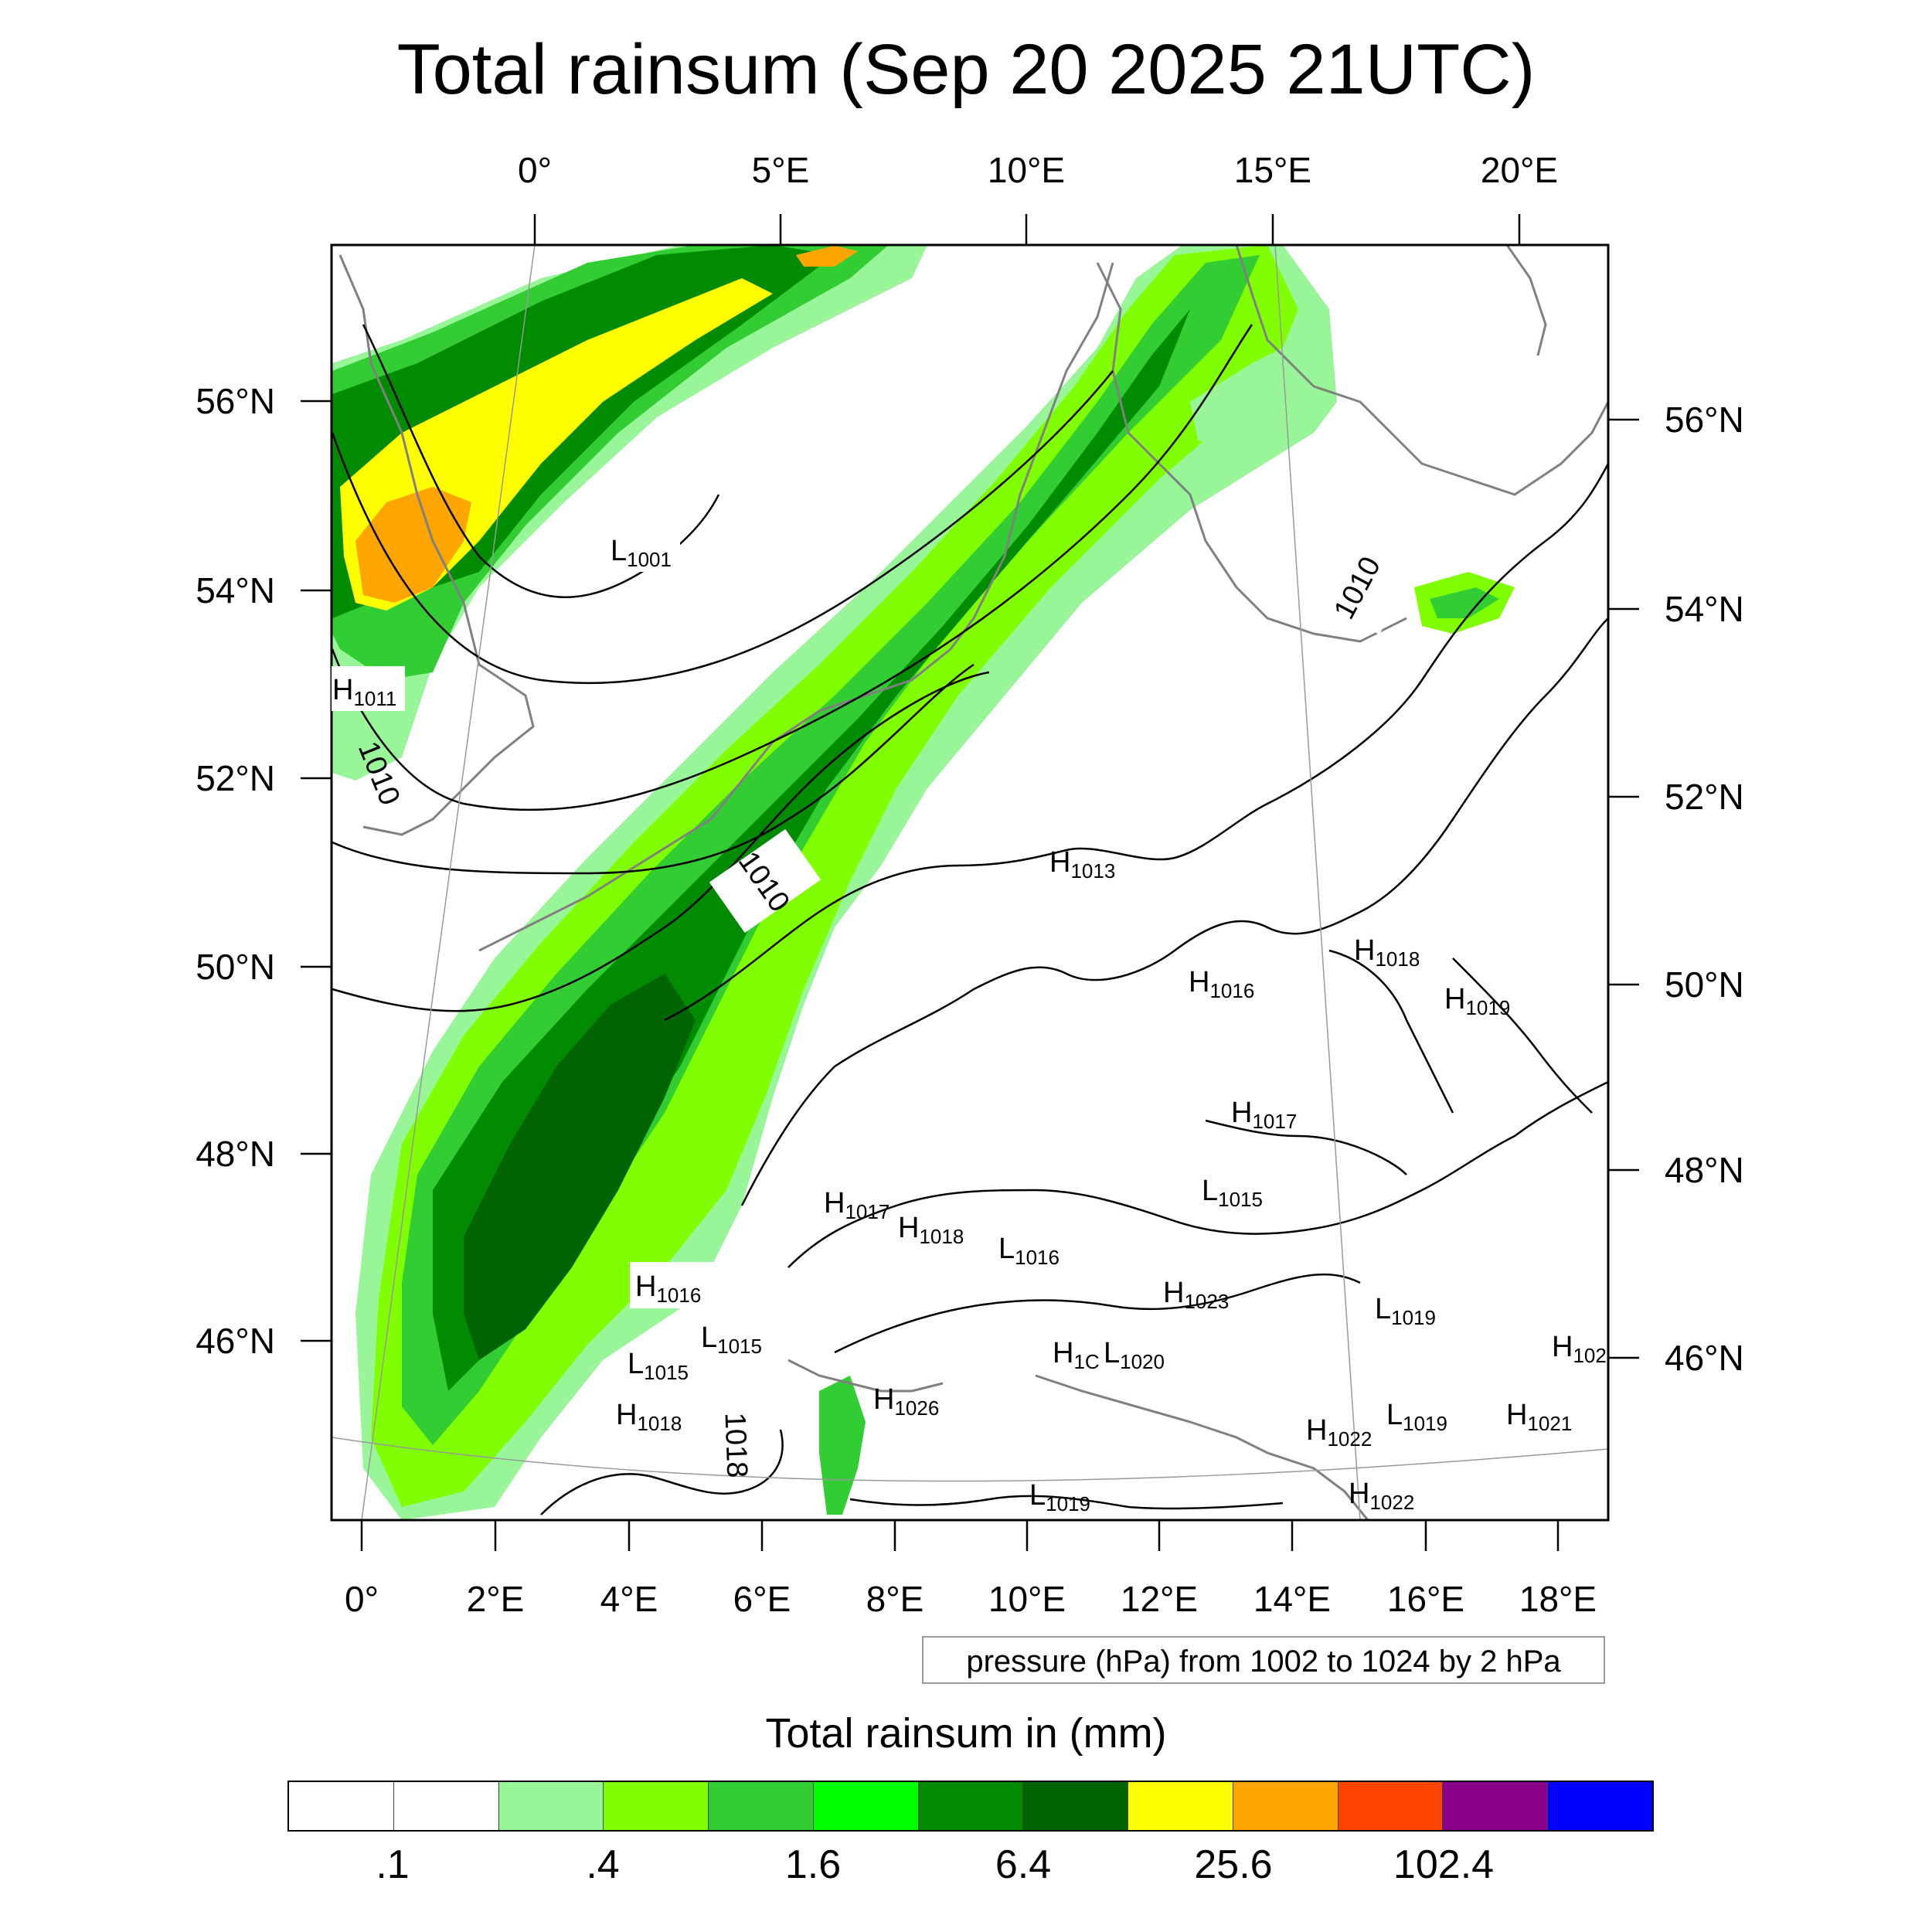  I want to click on colorbar-label: 1.6, so click(813, 1865).